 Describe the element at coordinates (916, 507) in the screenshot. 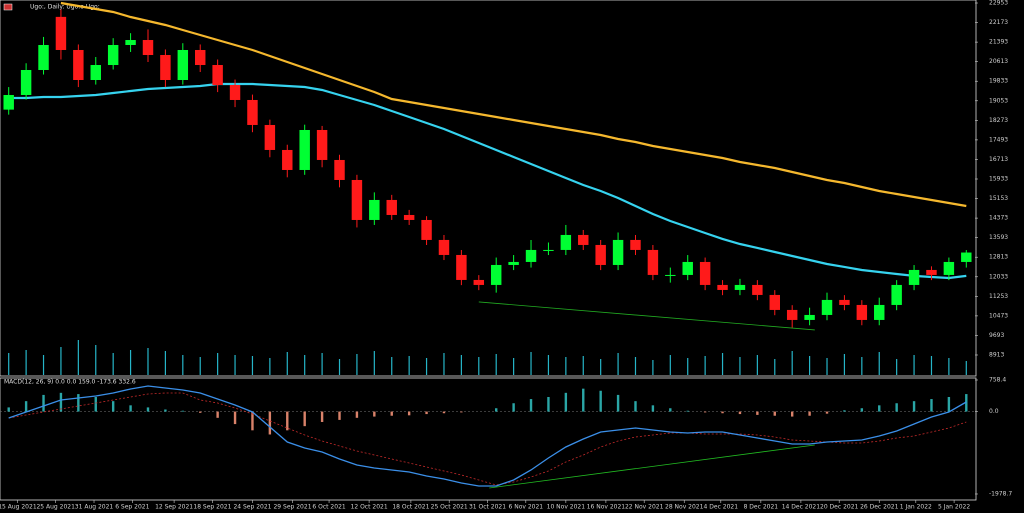

I see `x-tick-label: 1 Jan 2022` at that location.